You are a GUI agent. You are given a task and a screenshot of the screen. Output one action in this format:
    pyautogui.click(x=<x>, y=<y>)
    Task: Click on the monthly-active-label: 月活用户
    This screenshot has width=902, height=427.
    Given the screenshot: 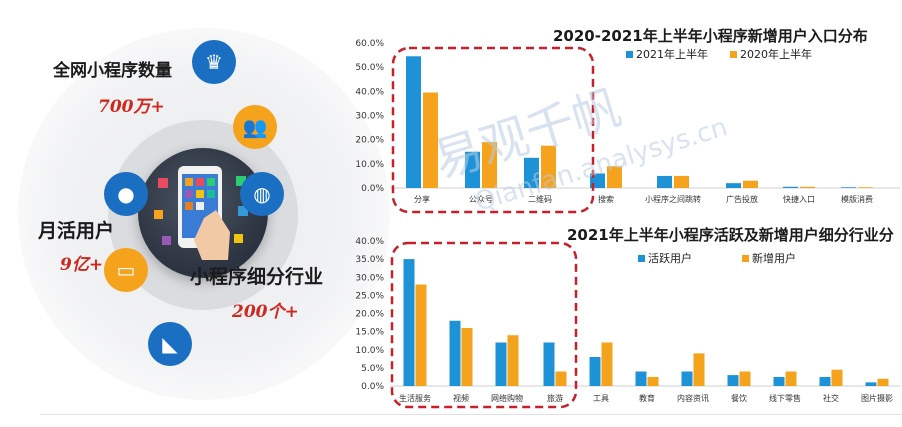 What is the action you would take?
    pyautogui.click(x=76, y=231)
    